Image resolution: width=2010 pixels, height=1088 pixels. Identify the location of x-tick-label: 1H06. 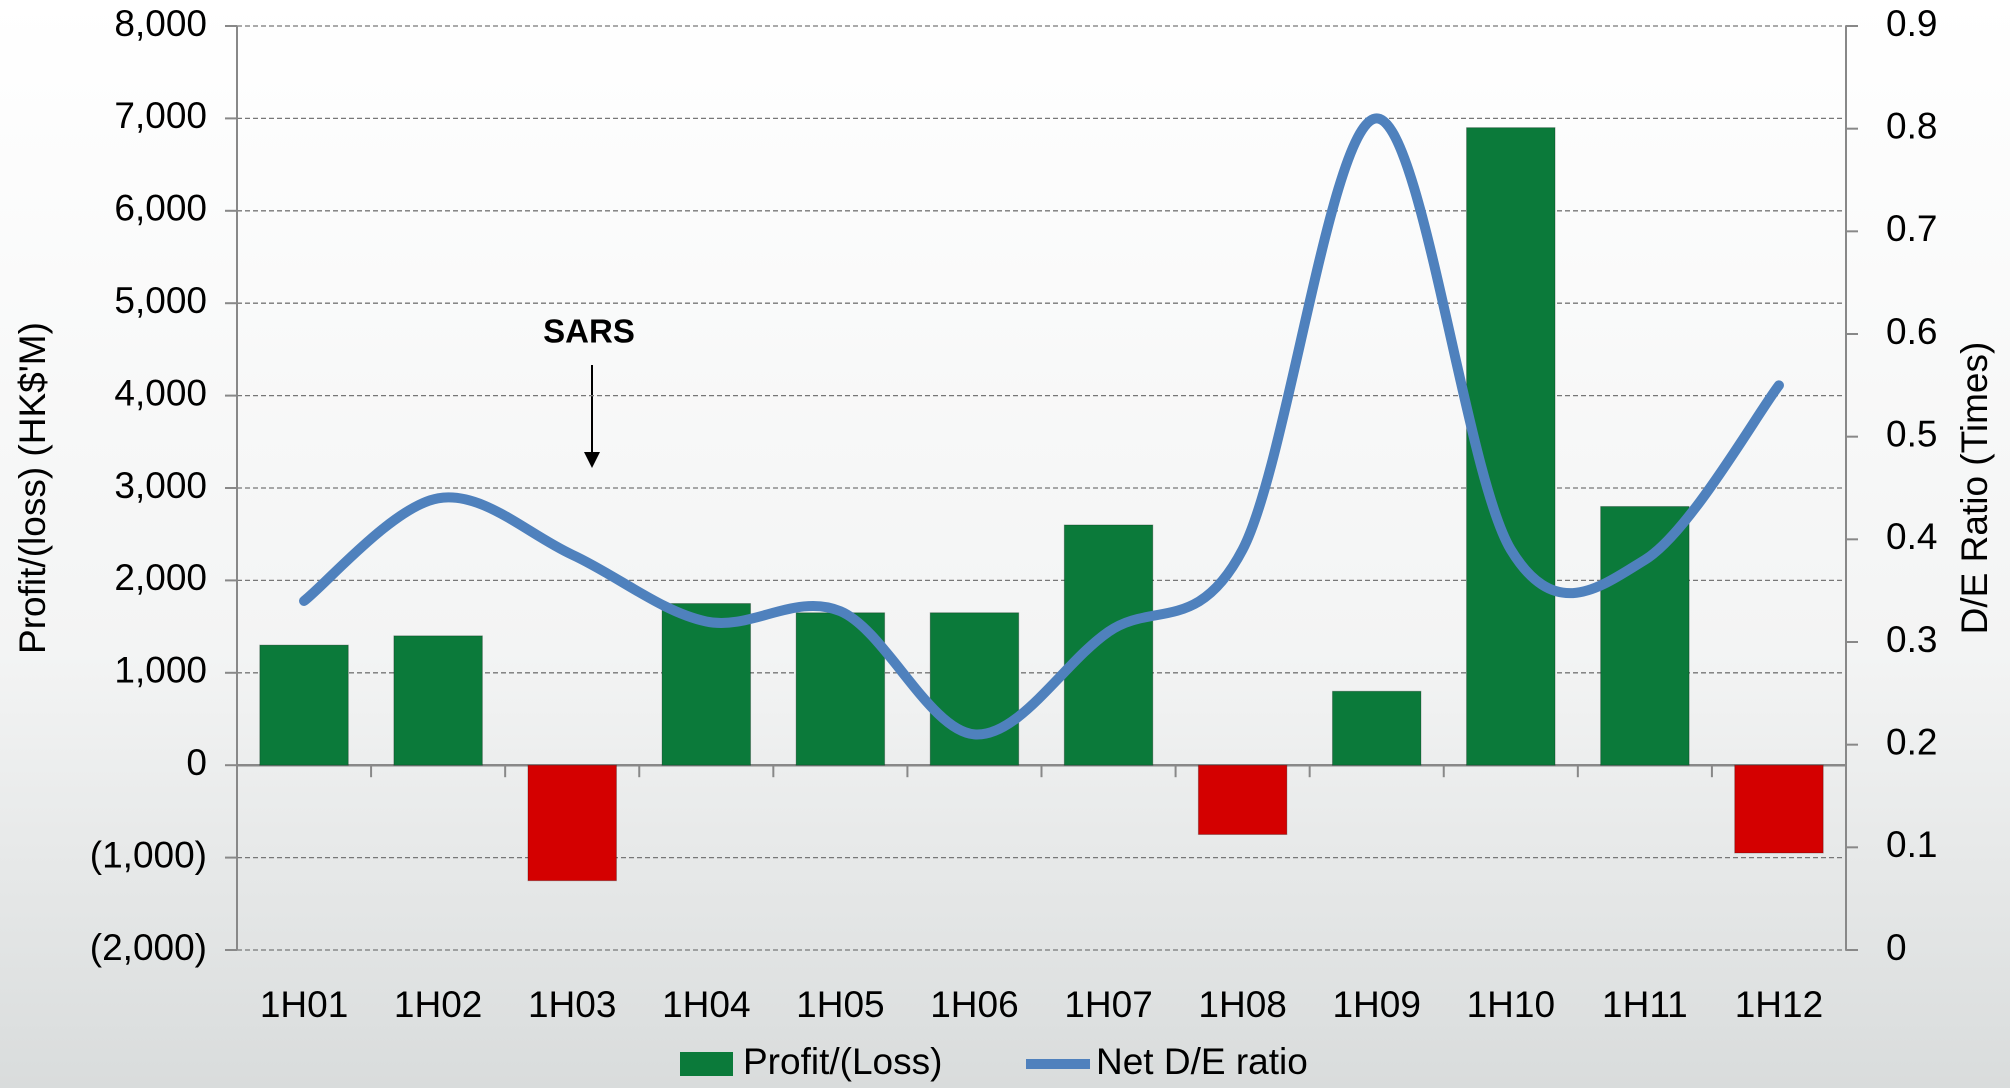
(974, 1004).